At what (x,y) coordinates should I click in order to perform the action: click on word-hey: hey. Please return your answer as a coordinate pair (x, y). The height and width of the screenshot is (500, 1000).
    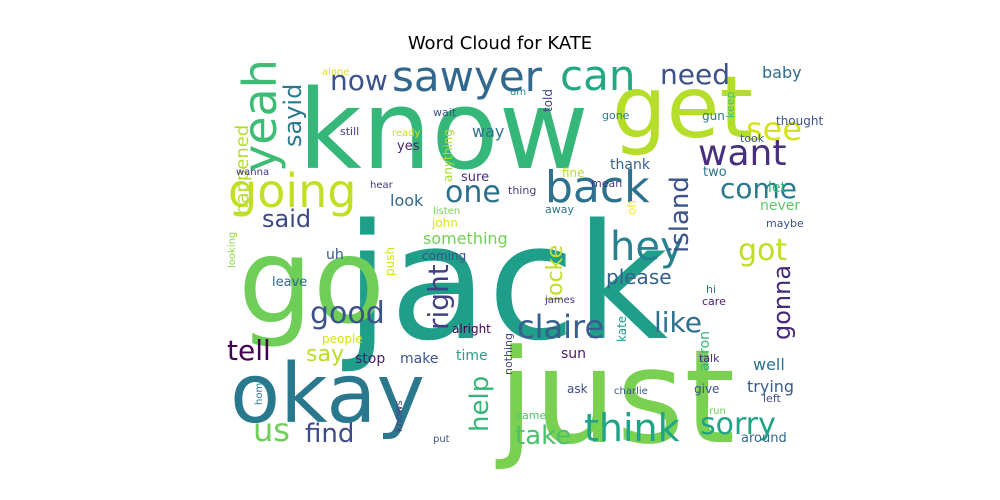
    Looking at the image, I should click on (647, 247).